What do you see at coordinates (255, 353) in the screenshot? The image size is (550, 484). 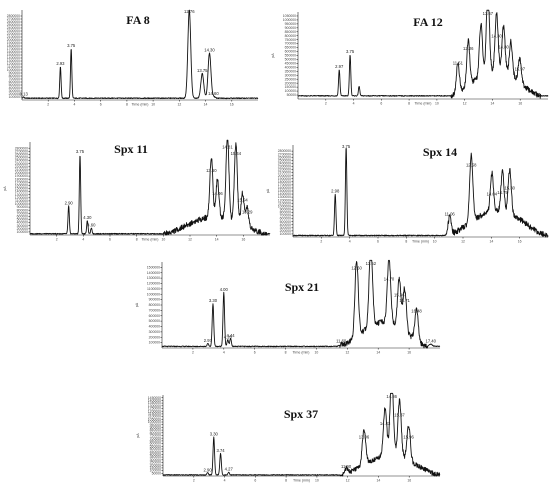 I see `x-tick-label: 6` at bounding box center [255, 353].